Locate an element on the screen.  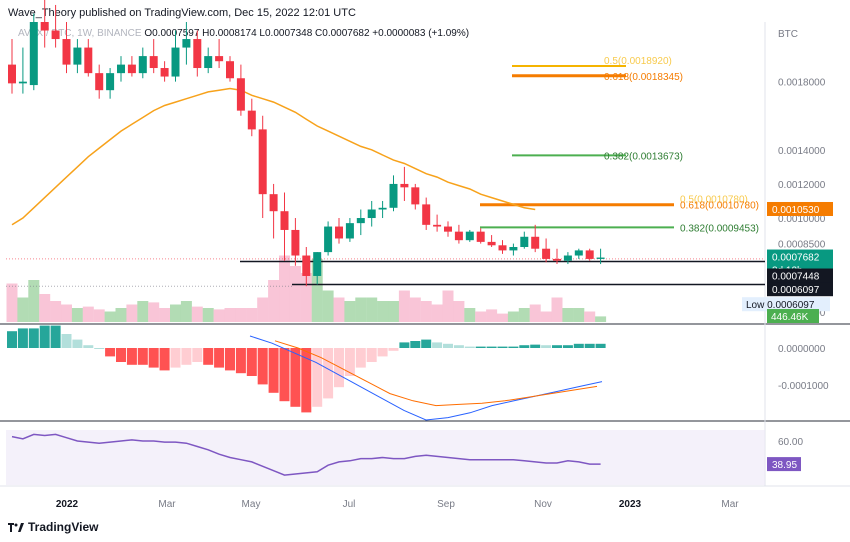
volume-tag-bg is located at coordinates (793, 316).